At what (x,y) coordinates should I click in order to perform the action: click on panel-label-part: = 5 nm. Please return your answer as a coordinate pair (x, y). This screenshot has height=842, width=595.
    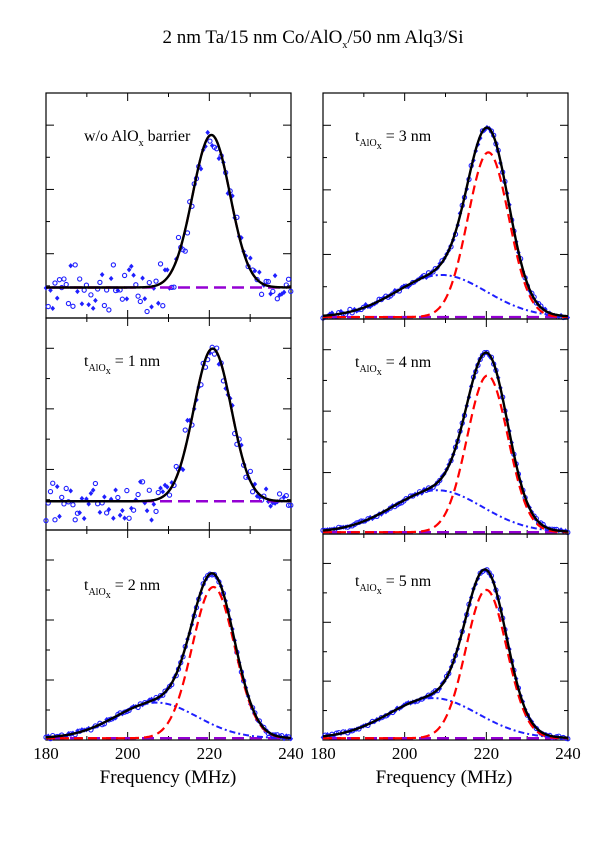
    Looking at the image, I should click on (407, 581).